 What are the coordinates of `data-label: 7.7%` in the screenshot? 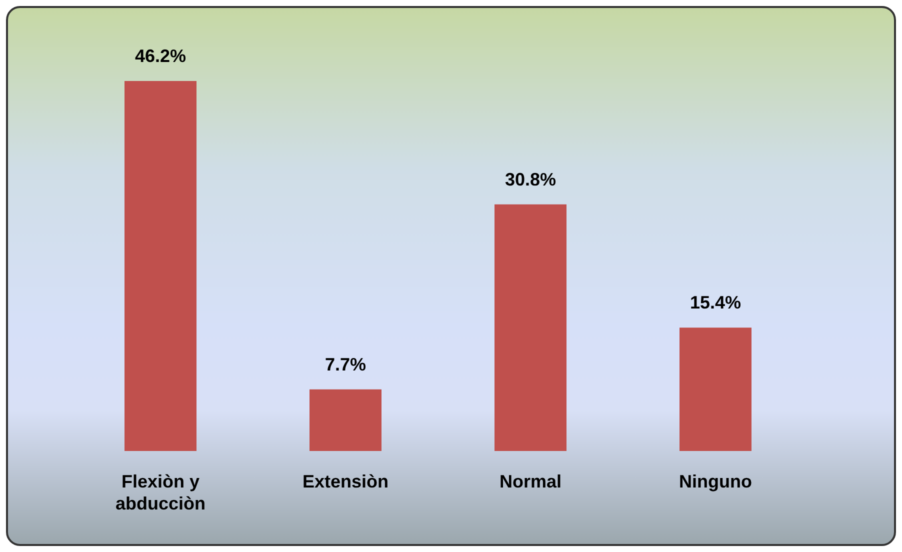 It's located at (345, 364).